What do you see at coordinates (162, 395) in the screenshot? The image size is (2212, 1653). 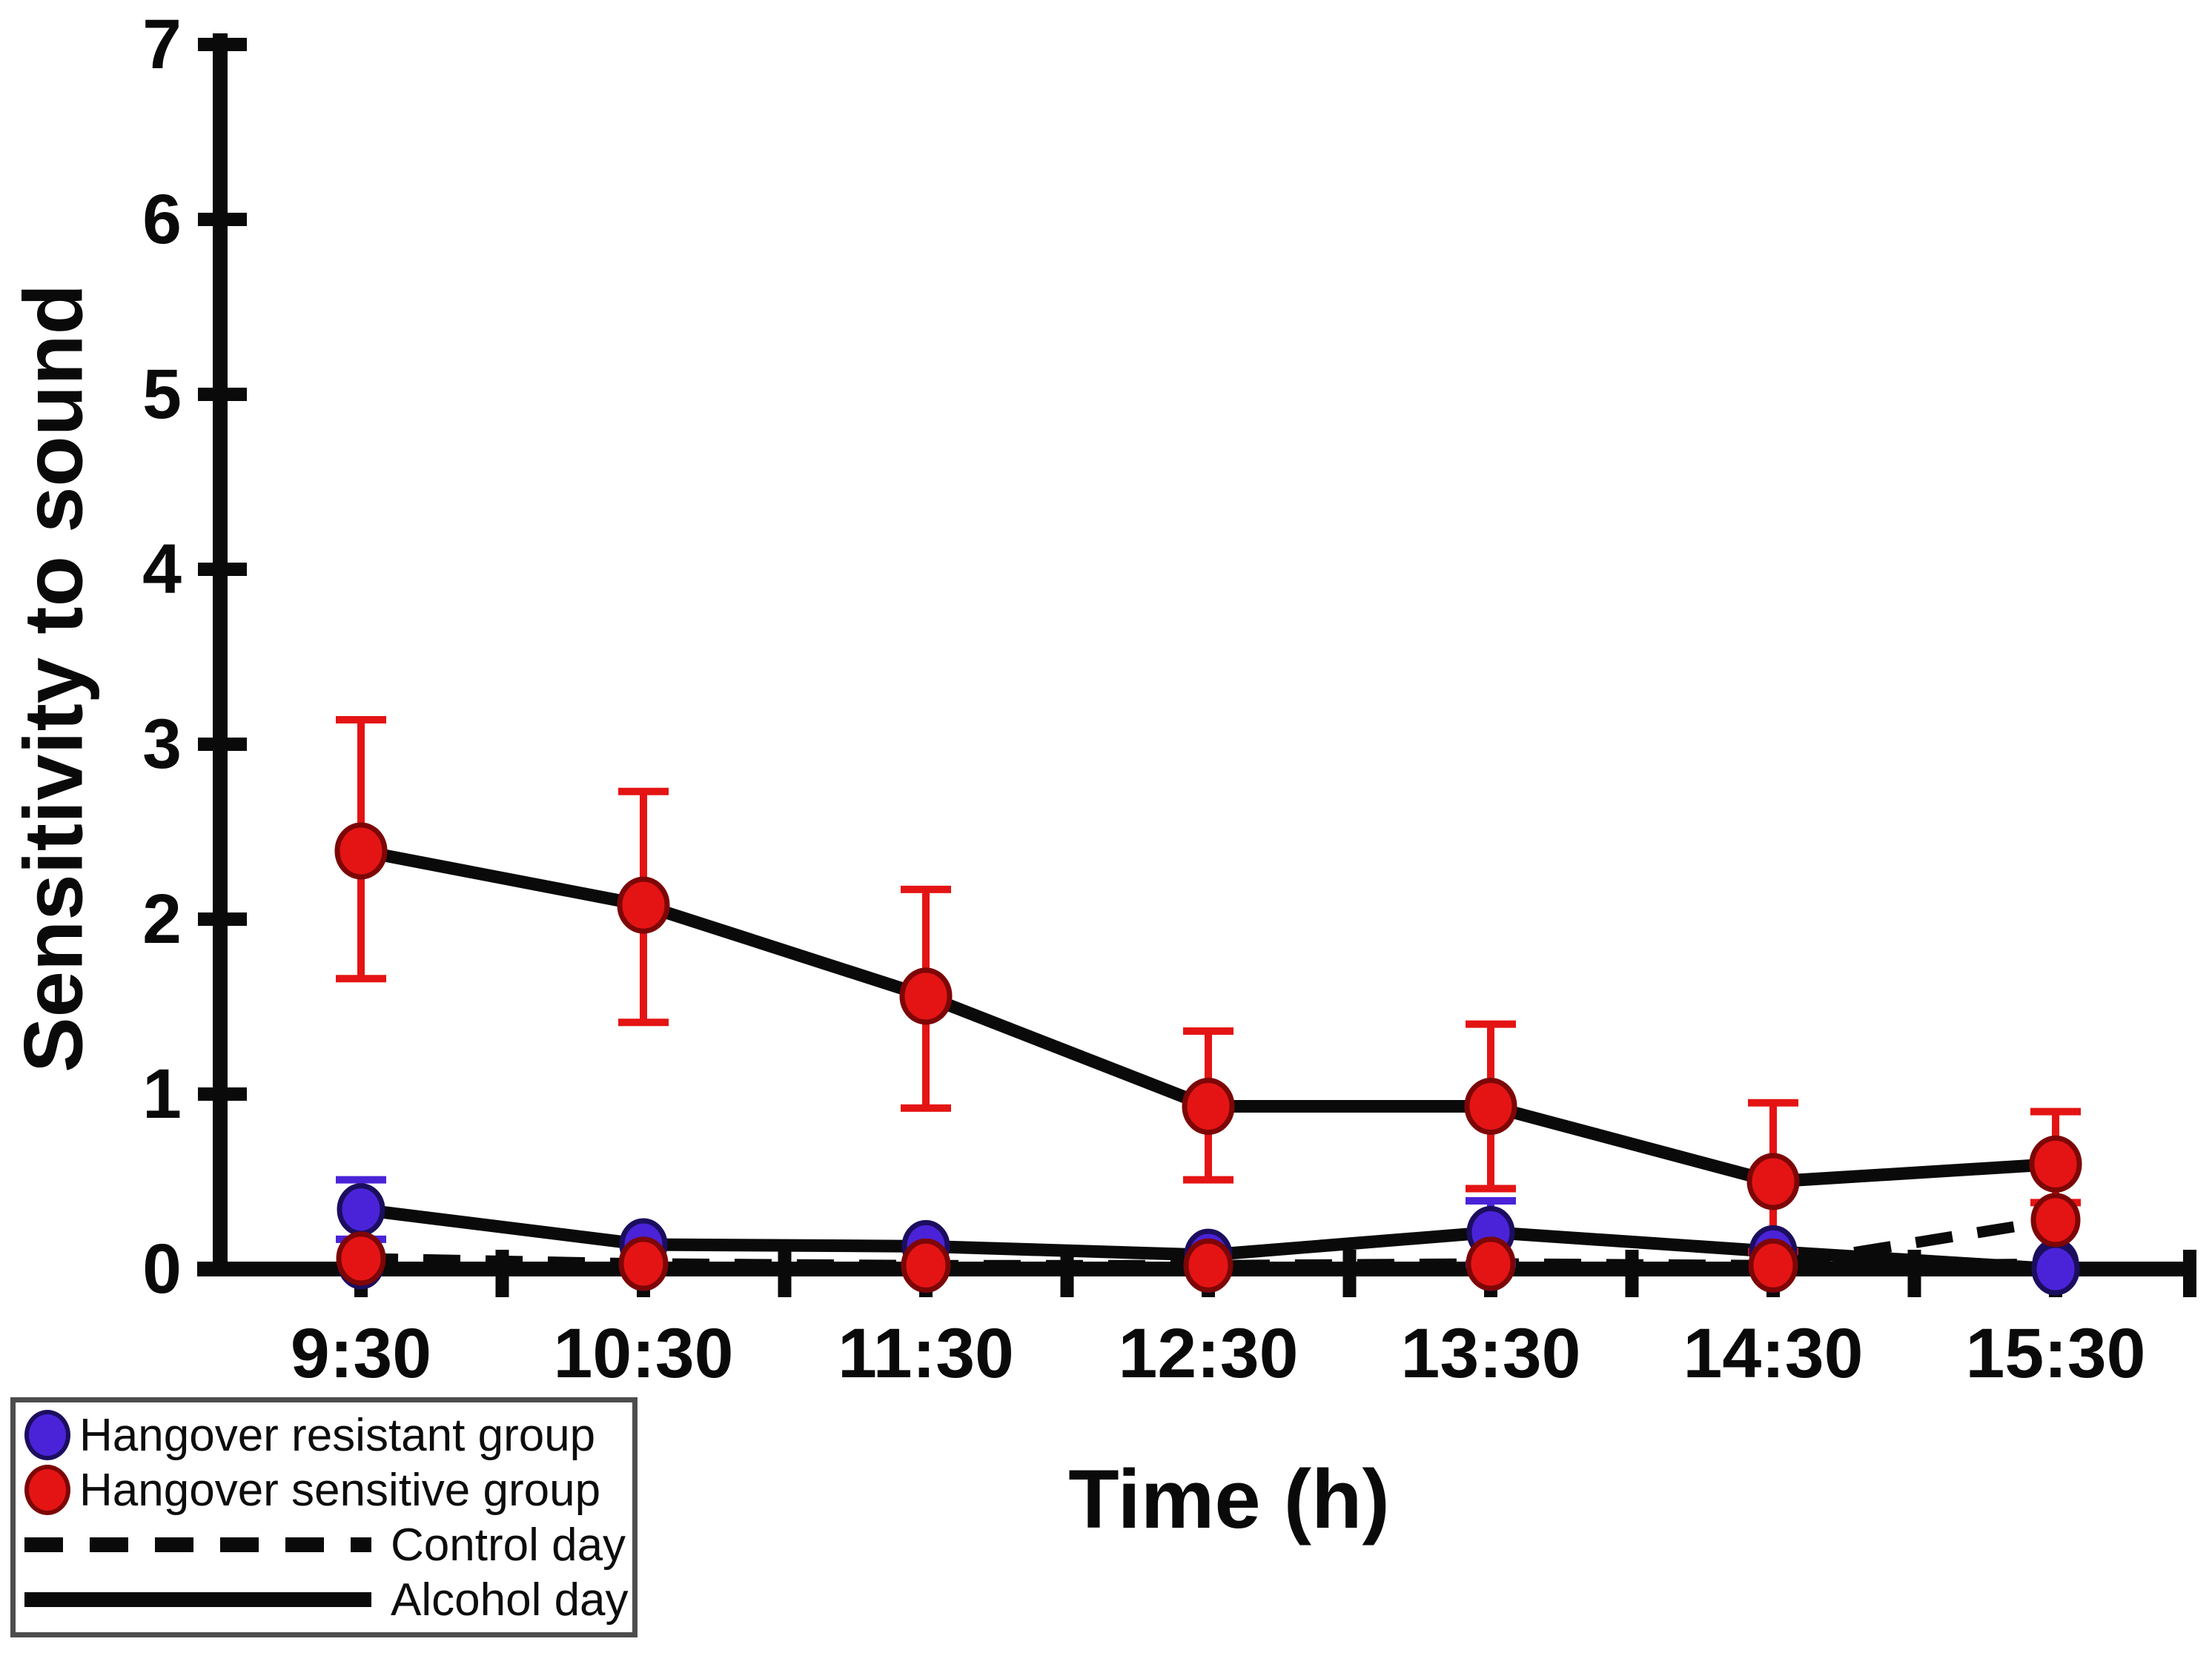 I see `y-tick-label: 5` at bounding box center [162, 395].